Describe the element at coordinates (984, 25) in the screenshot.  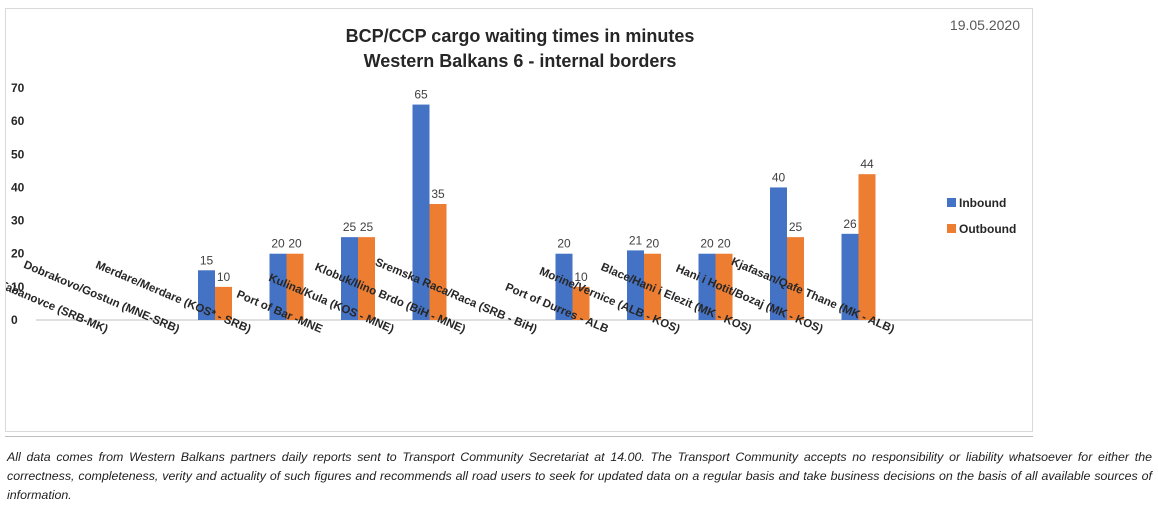
I see `report-date: 19.05.2020` at that location.